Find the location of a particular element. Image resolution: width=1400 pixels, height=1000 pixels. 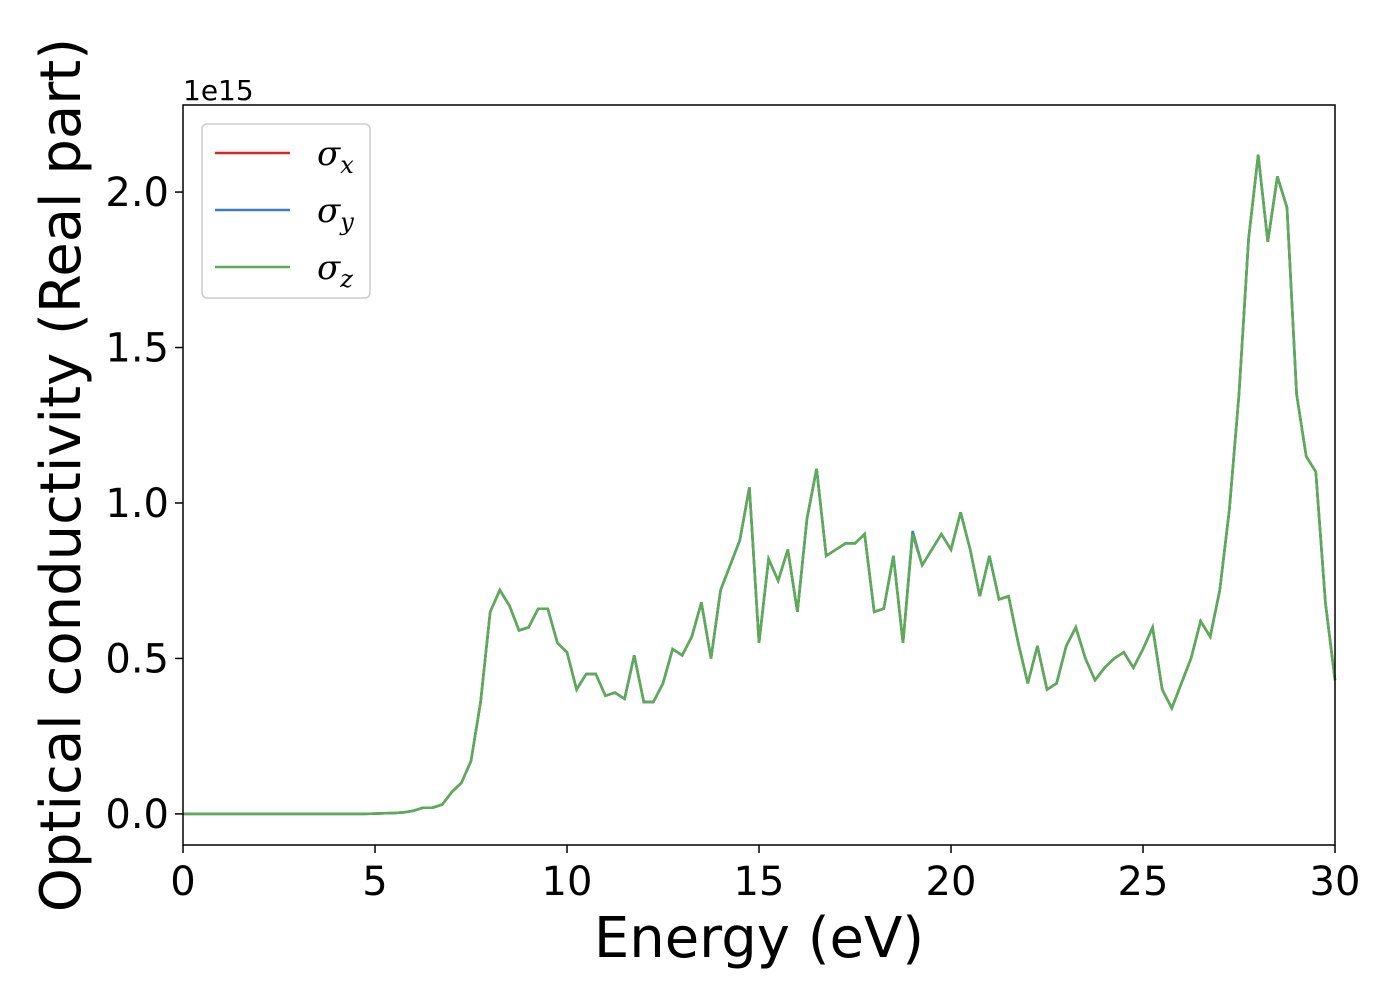

y-tick-label: 0.0 is located at coordinates (137, 815).